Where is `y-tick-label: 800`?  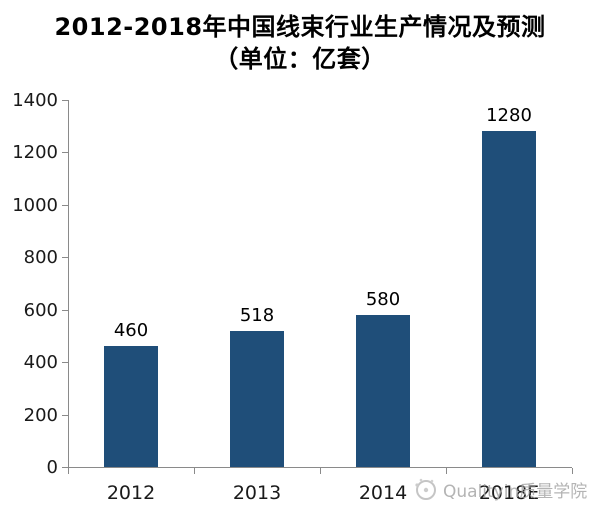
y-tick-label: 800 is located at coordinates (40, 258).